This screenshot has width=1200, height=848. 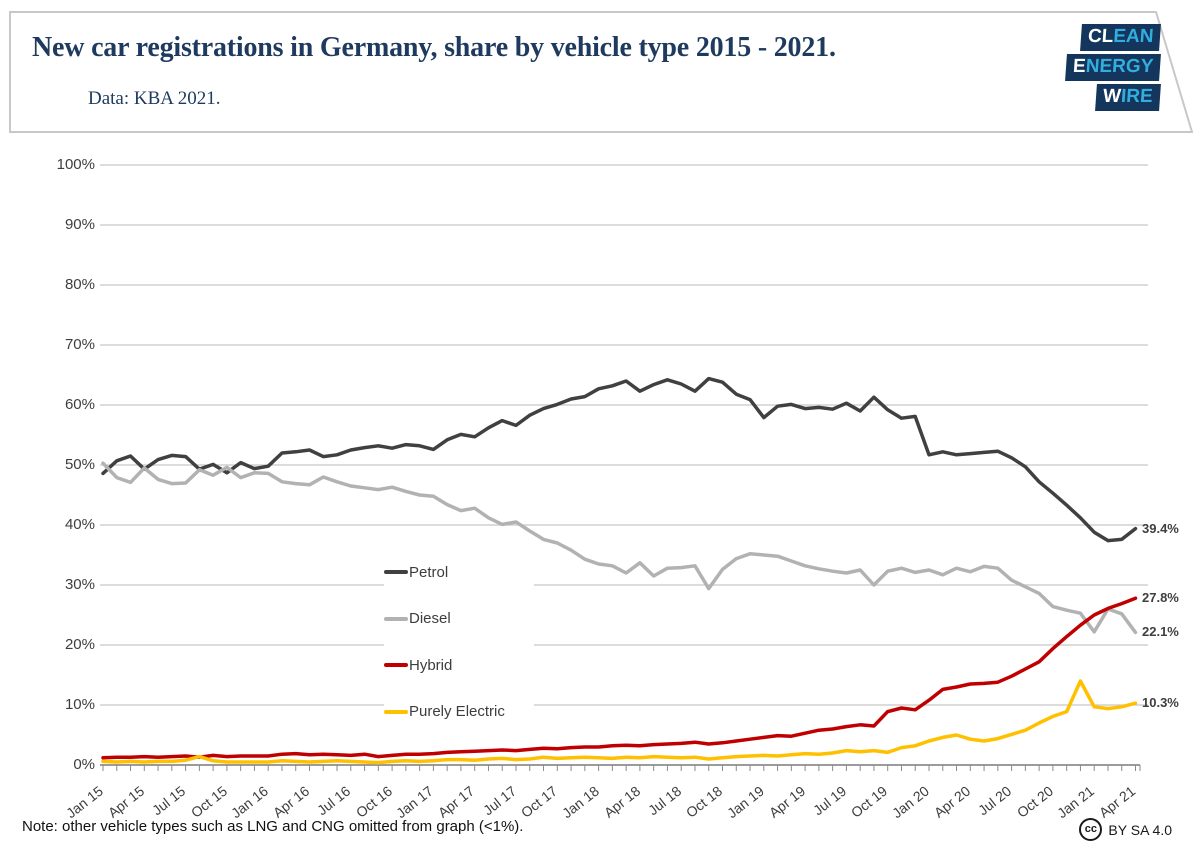 What do you see at coordinates (619, 722) in the screenshot?
I see `series-line-purely-electric` at bounding box center [619, 722].